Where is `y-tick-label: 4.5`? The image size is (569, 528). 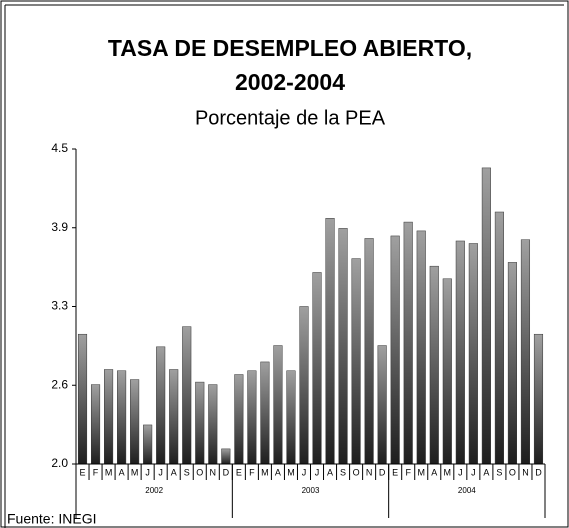 y-tick-label: 4.5 is located at coordinates (59, 148).